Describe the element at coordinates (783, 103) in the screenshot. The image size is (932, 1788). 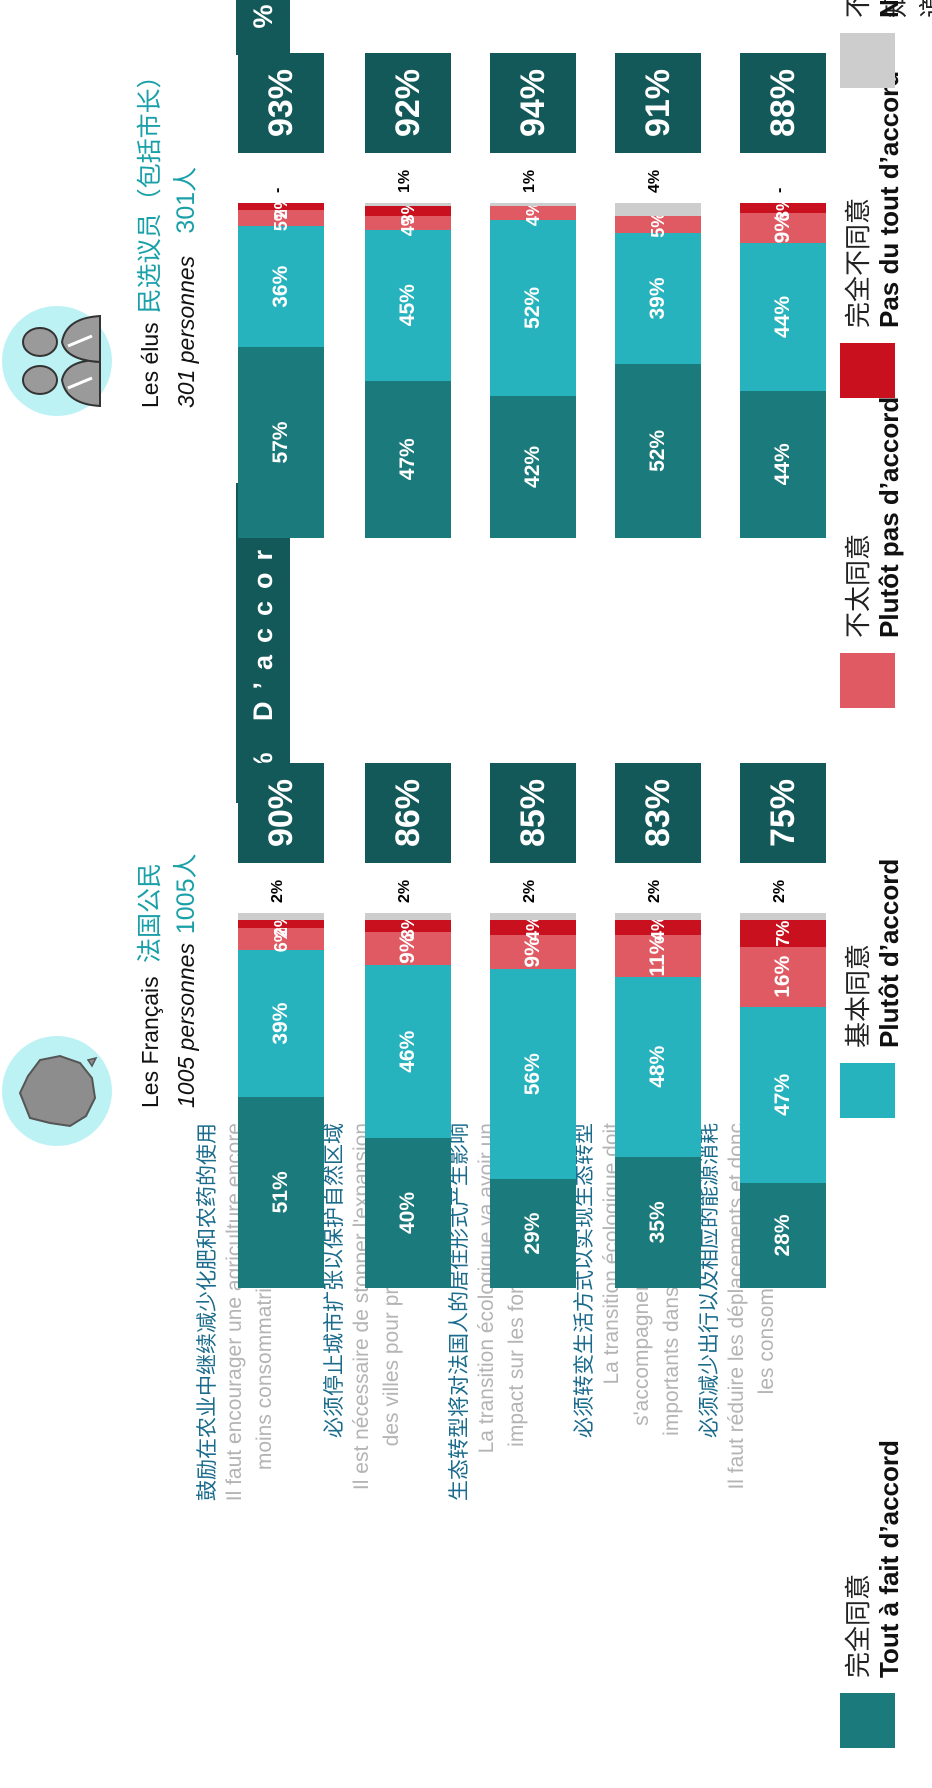
I see `total-agree: 88%` at that location.